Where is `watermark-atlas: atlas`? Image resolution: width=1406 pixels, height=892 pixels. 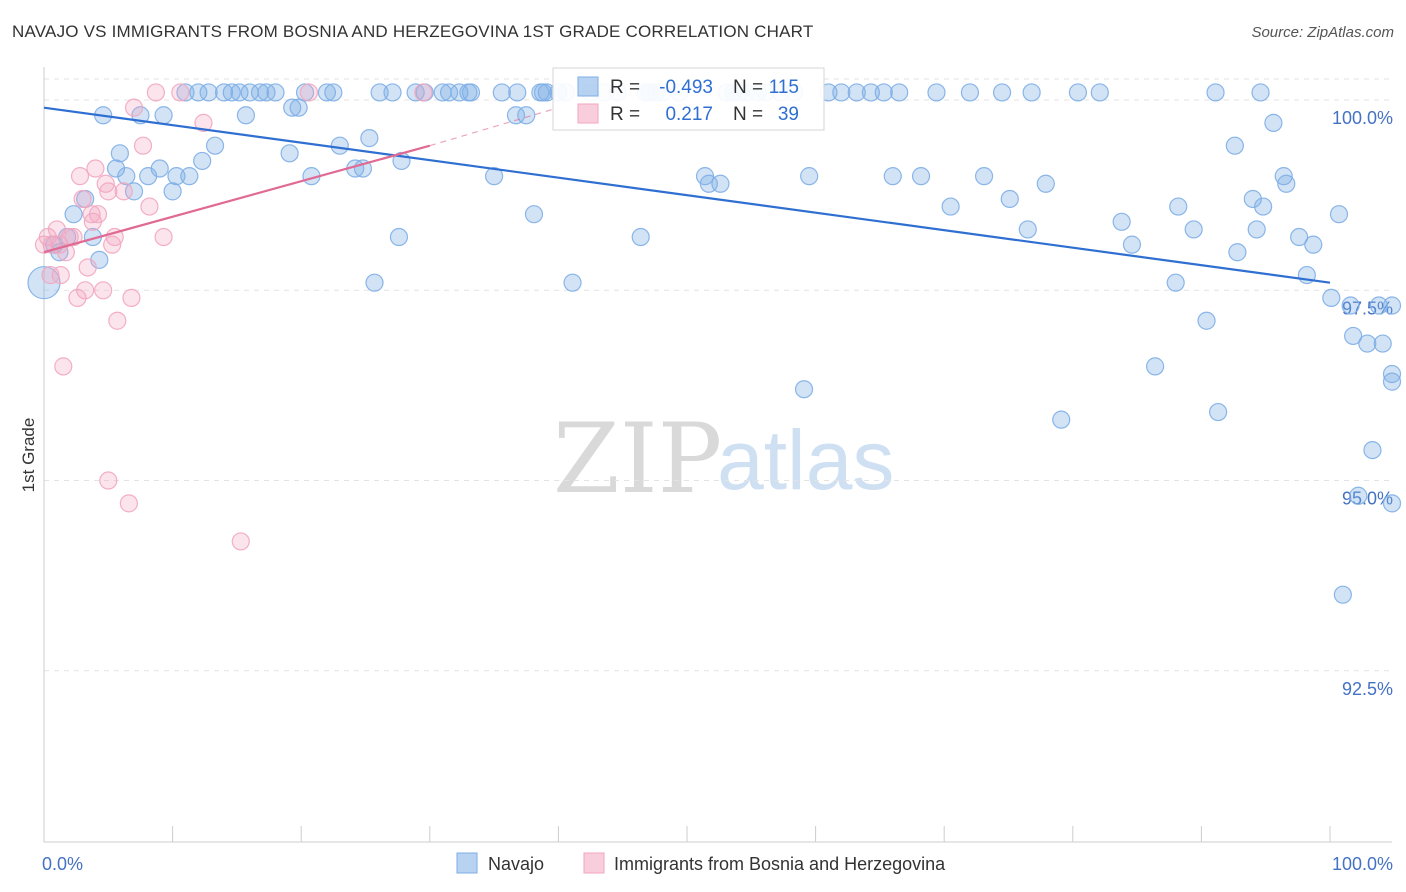 watermark-atlas: atlas is located at coordinates (805, 460).